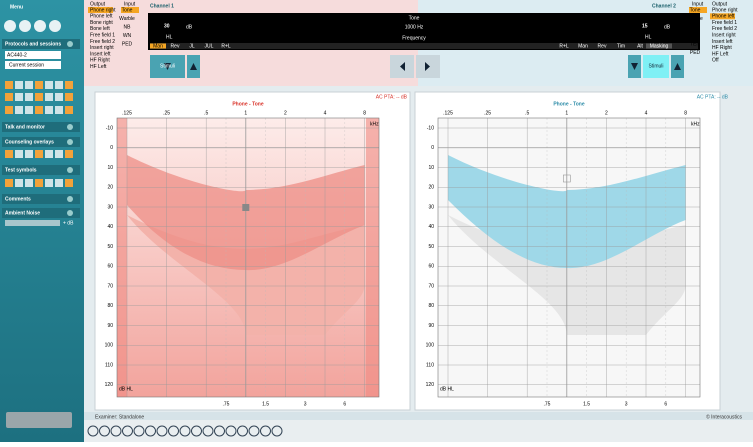  Describe the element at coordinates (100, 29) in the screenshot. I see `output-option: Bone left` at that location.